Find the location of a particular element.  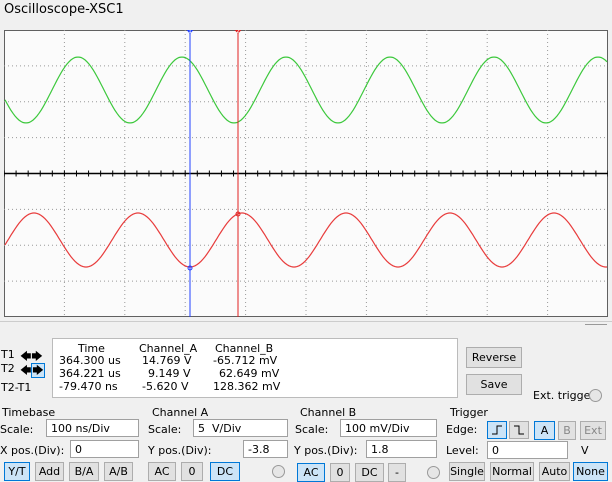

readout-header: Time is located at coordinates (91, 348).